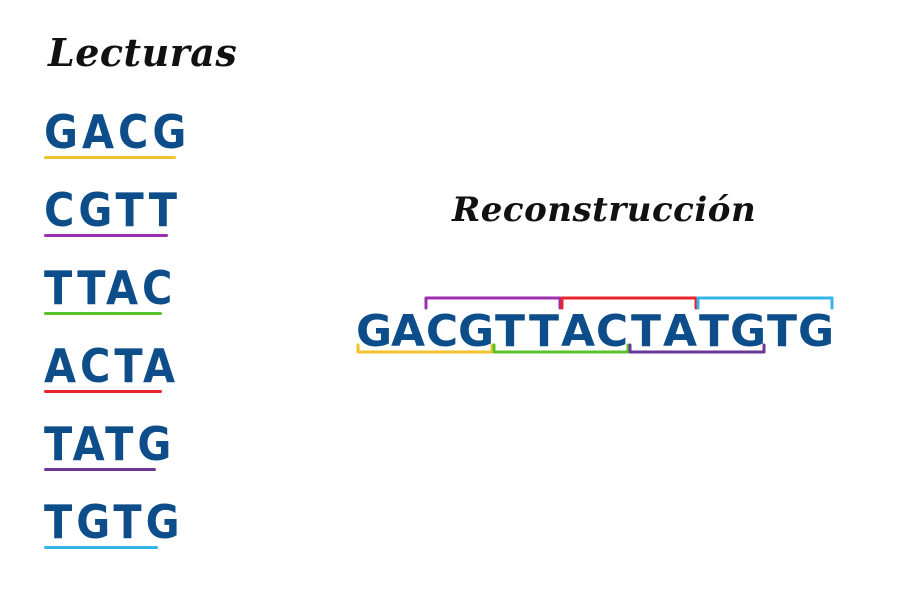 This screenshot has width=913, height=598. I want to click on reconstruction-letter-2: A, so click(408, 331).